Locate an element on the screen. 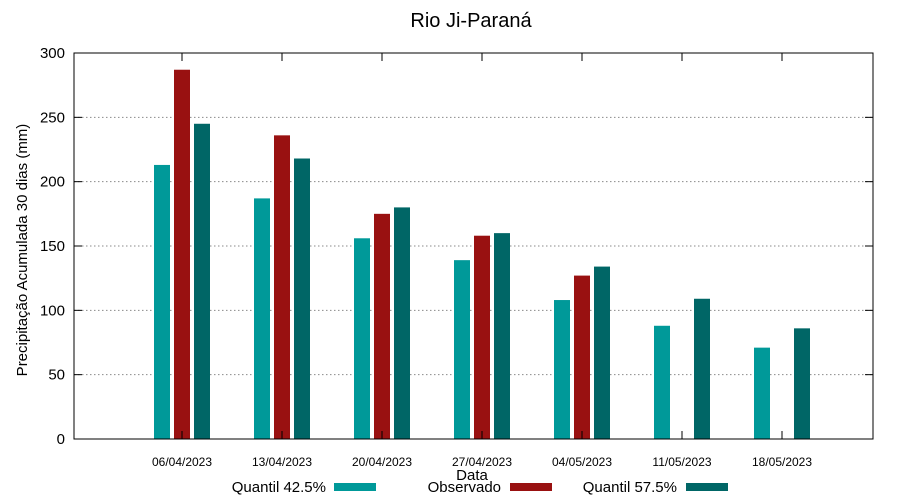 This screenshot has height=500, width=900. y-tick-label: 300 is located at coordinates (52, 53).